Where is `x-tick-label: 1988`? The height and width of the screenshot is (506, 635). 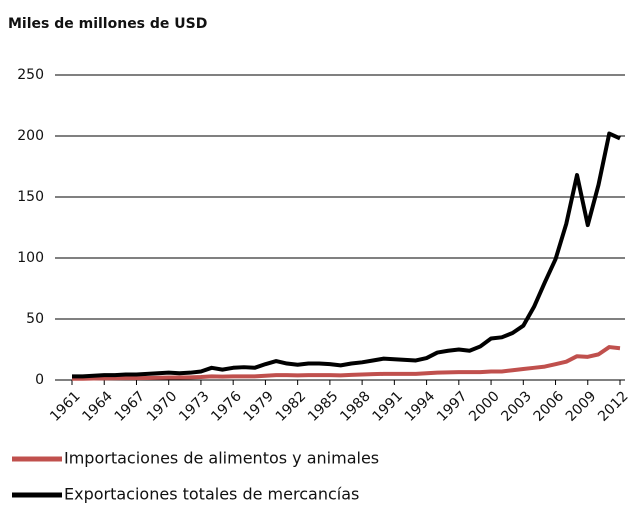 x-tick-label: 1988 is located at coordinates (355, 406).